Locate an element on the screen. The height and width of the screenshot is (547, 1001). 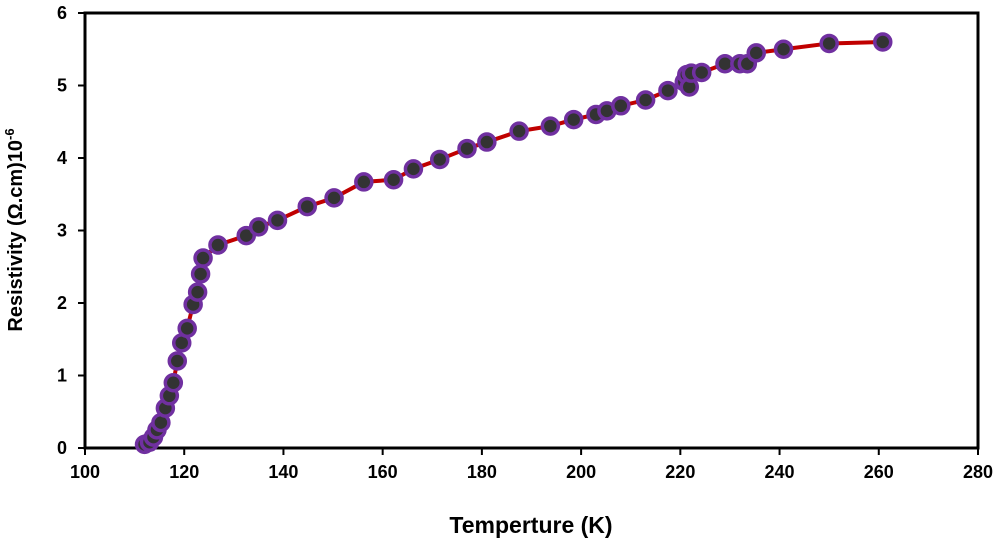
y-tick-label: 0 is located at coordinates (62, 448).